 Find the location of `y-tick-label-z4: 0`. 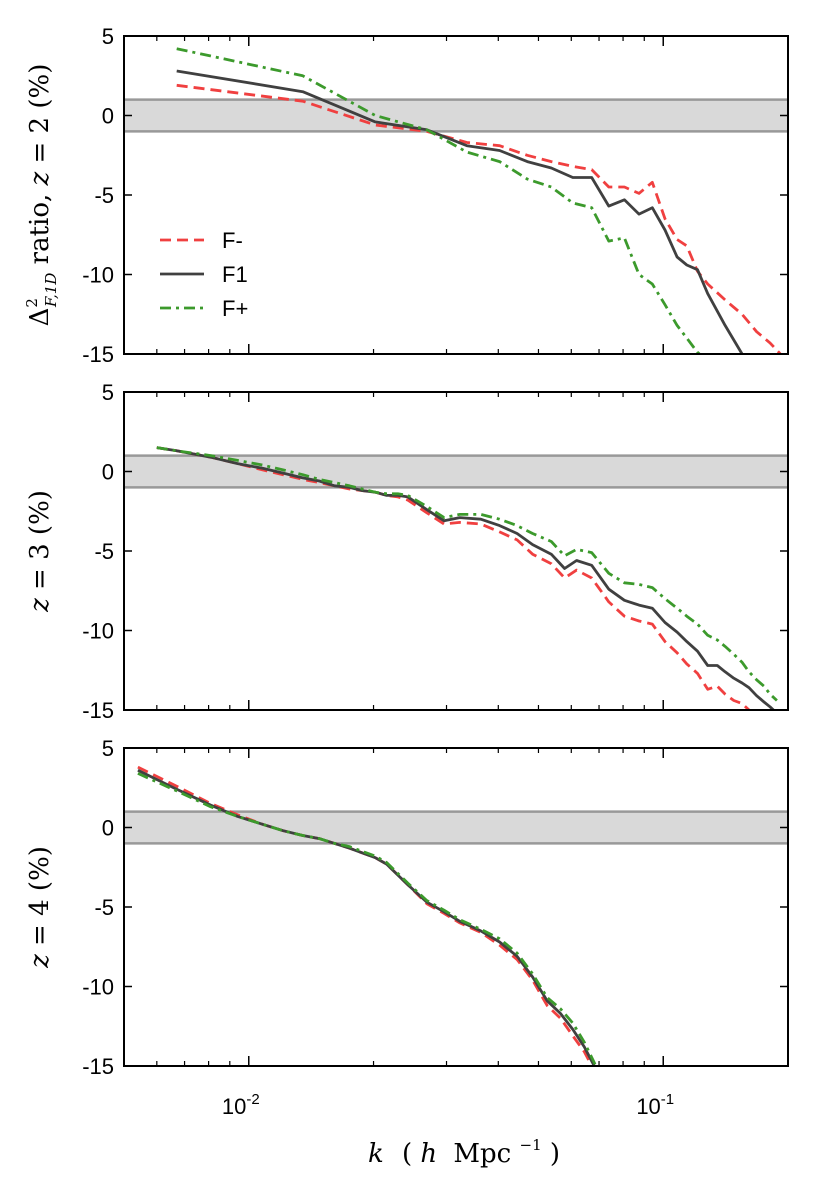

y-tick-label-z4: 0 is located at coordinates (108, 828).